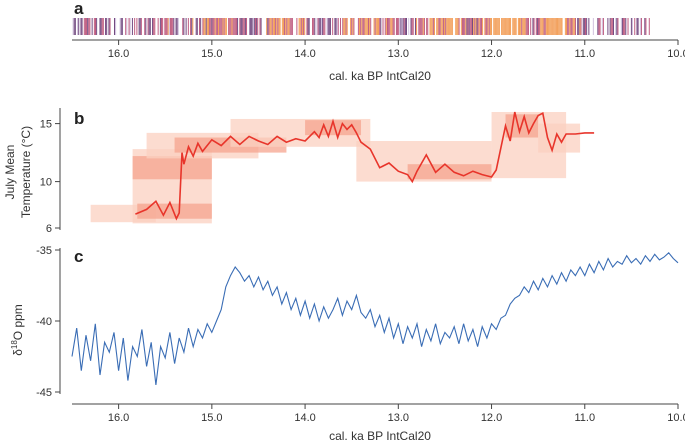 The image size is (685, 444). Describe the element at coordinates (118, 418) in the screenshot. I see `panel-c-x-tick-label-0: 16.0` at that location.